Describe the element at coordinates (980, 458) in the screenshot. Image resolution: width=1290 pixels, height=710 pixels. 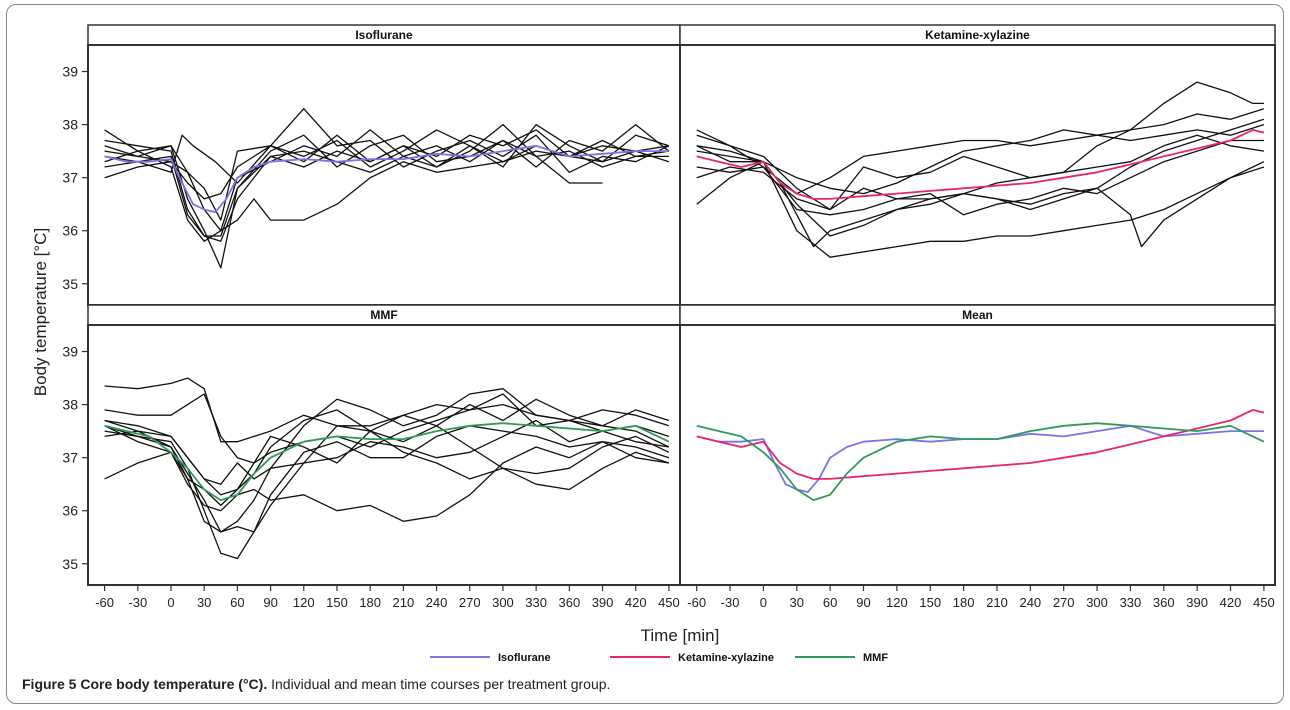
I see `mean-series-line-isoflurane` at that location.